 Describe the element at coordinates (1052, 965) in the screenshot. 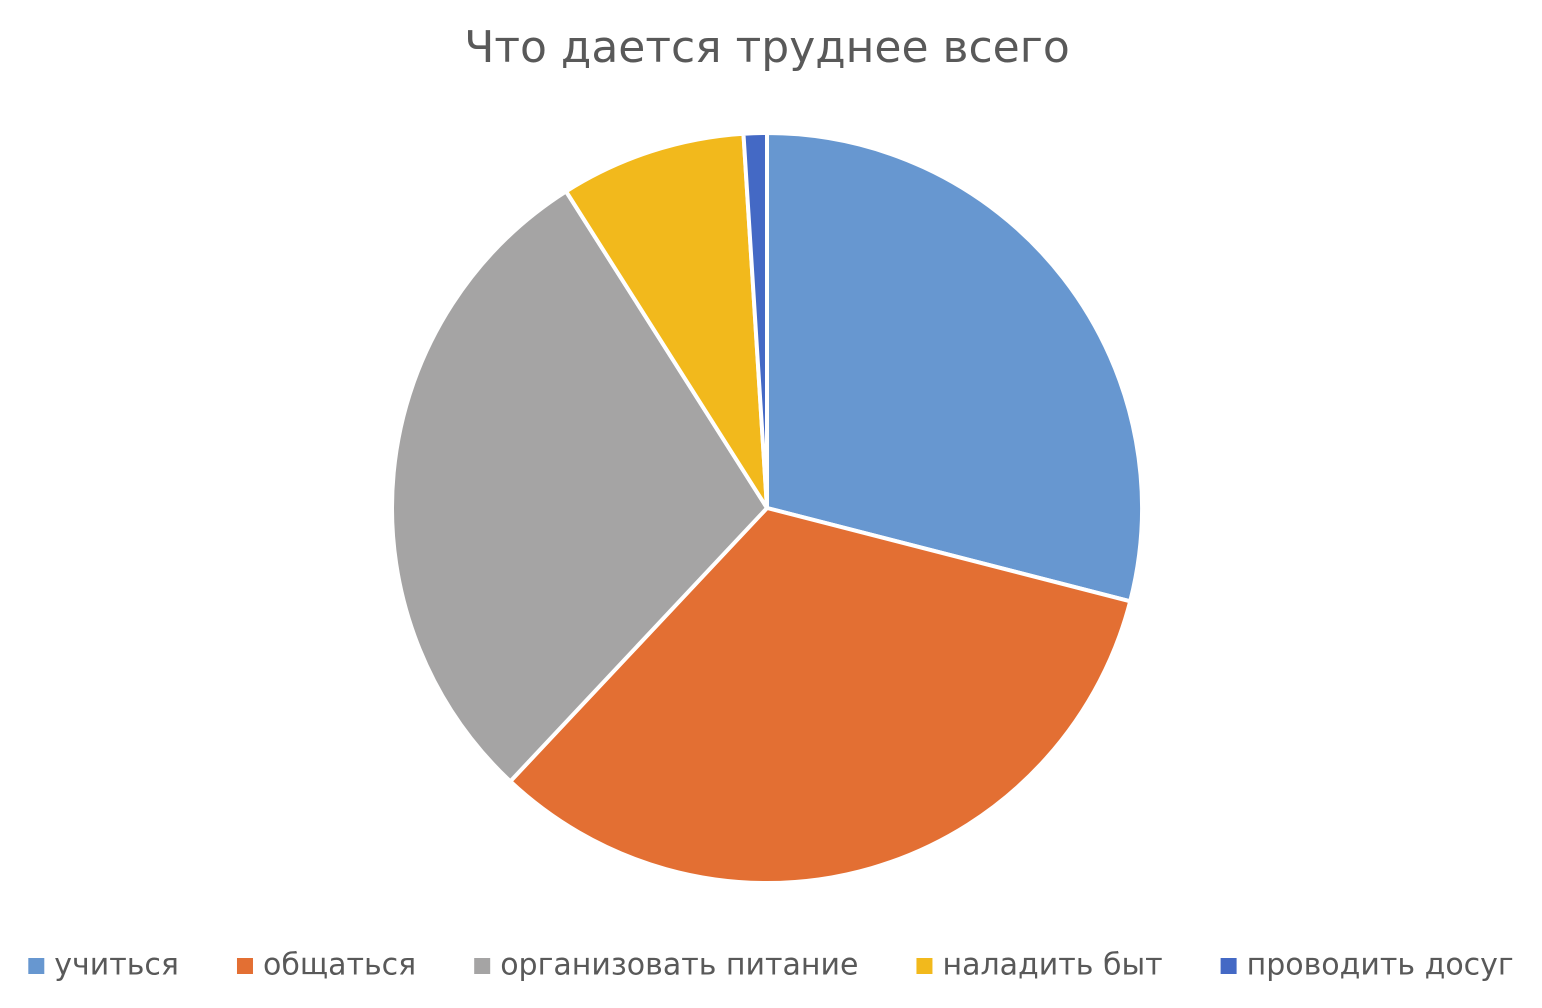

I see `legend-label: наладить быт` at that location.